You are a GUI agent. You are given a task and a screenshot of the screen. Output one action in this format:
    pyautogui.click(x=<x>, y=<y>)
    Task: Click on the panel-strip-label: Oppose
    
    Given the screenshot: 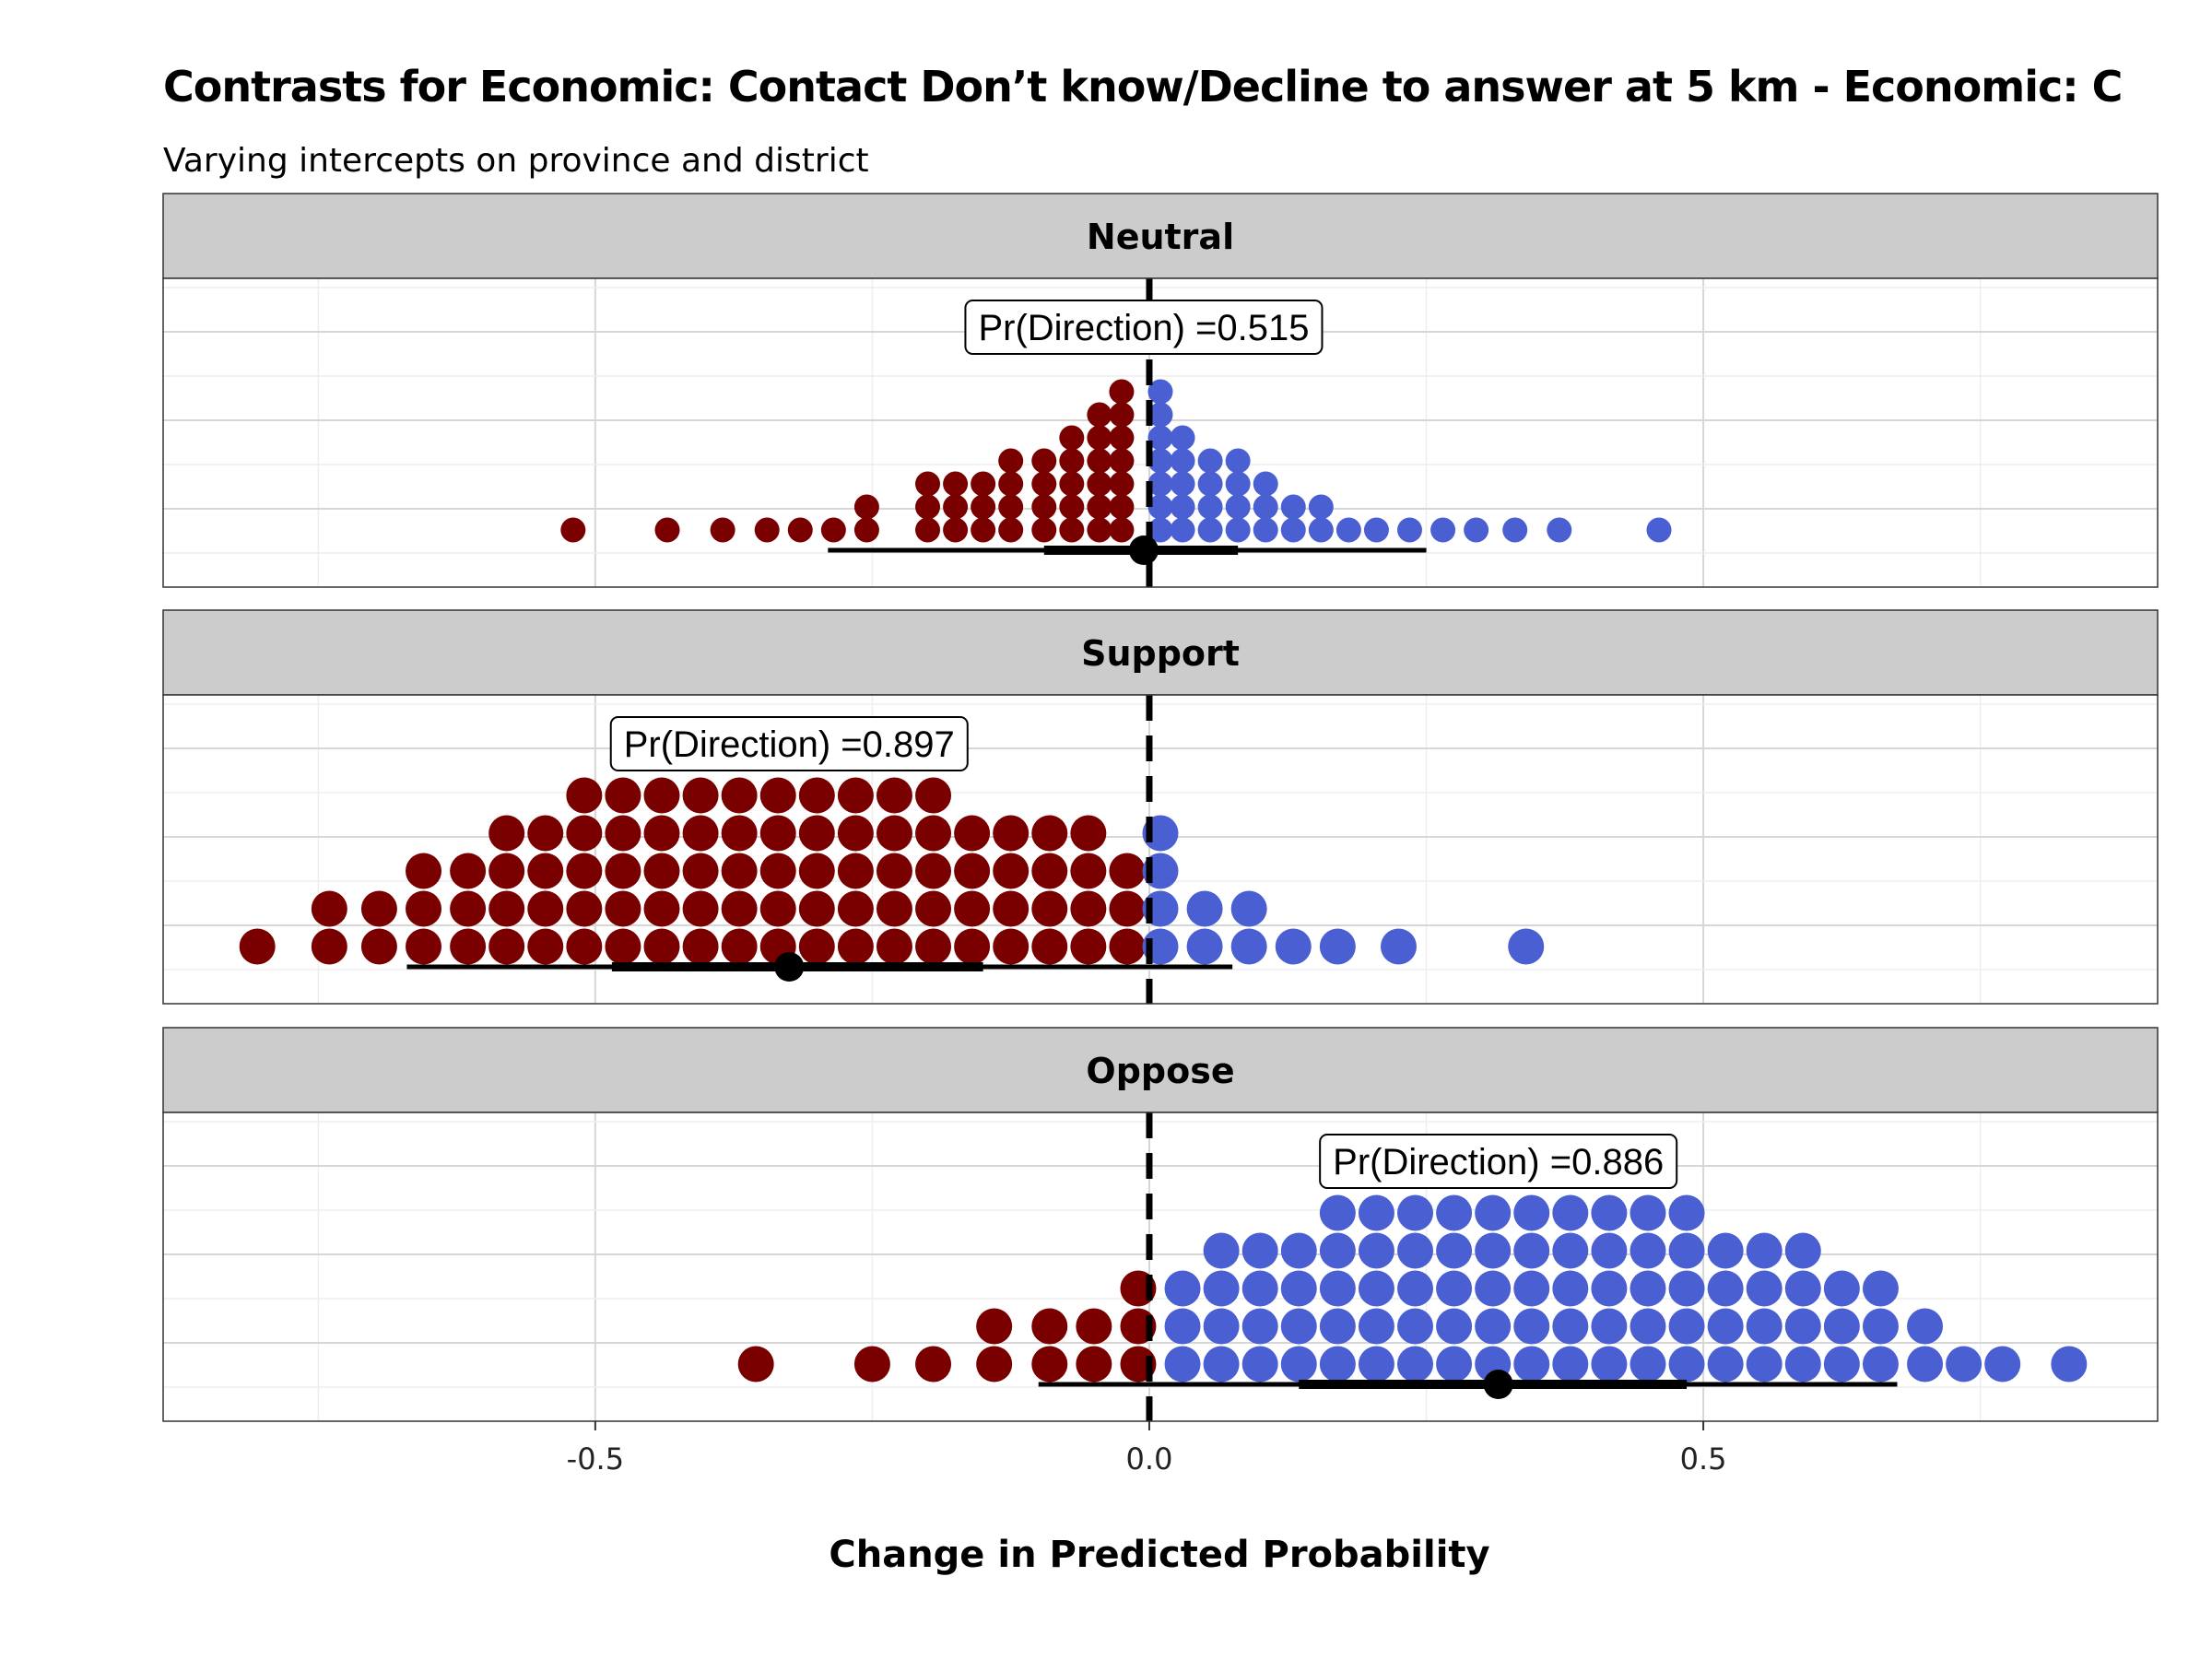 What is the action you would take?
    pyautogui.click(x=1160, y=1071)
    